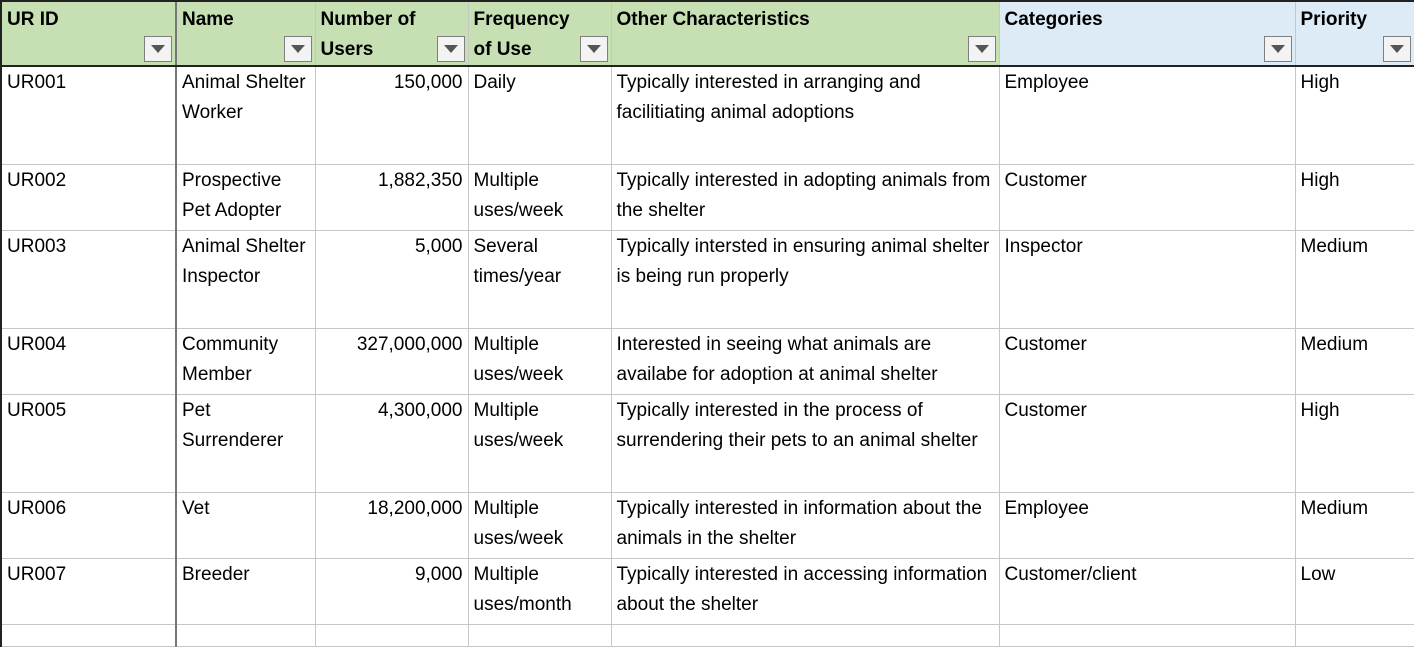 This screenshot has height=647, width=1414. Describe the element at coordinates (1354, 591) in the screenshot. I see `cell-priority: Low` at that location.